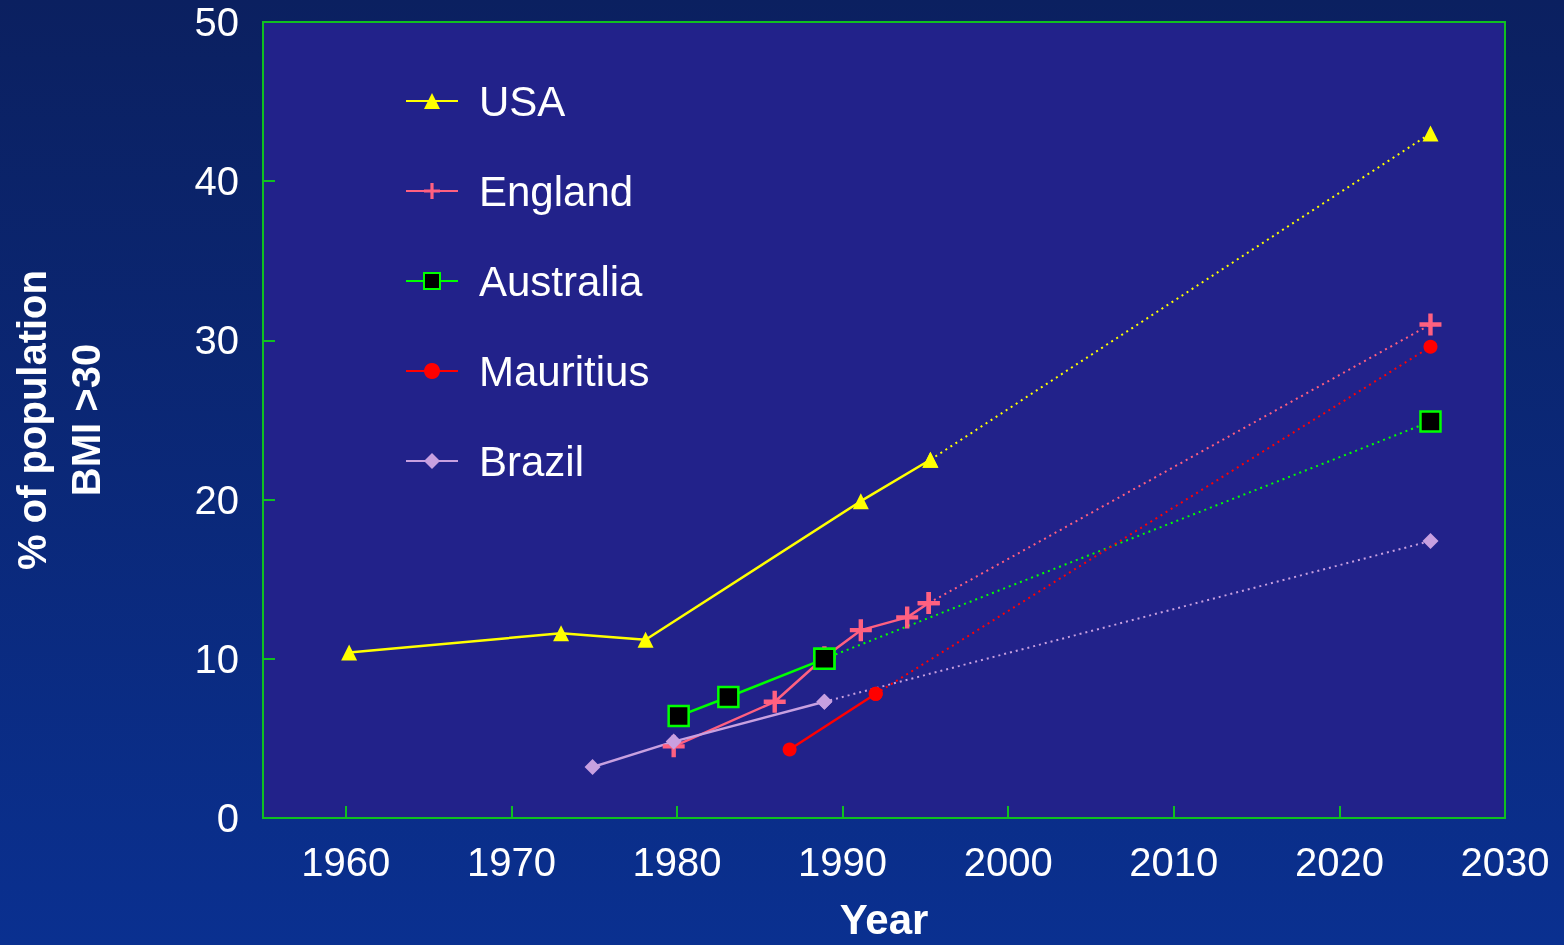  I want to click on y-axis-title: % of population BMI >30, so click(59, 420).